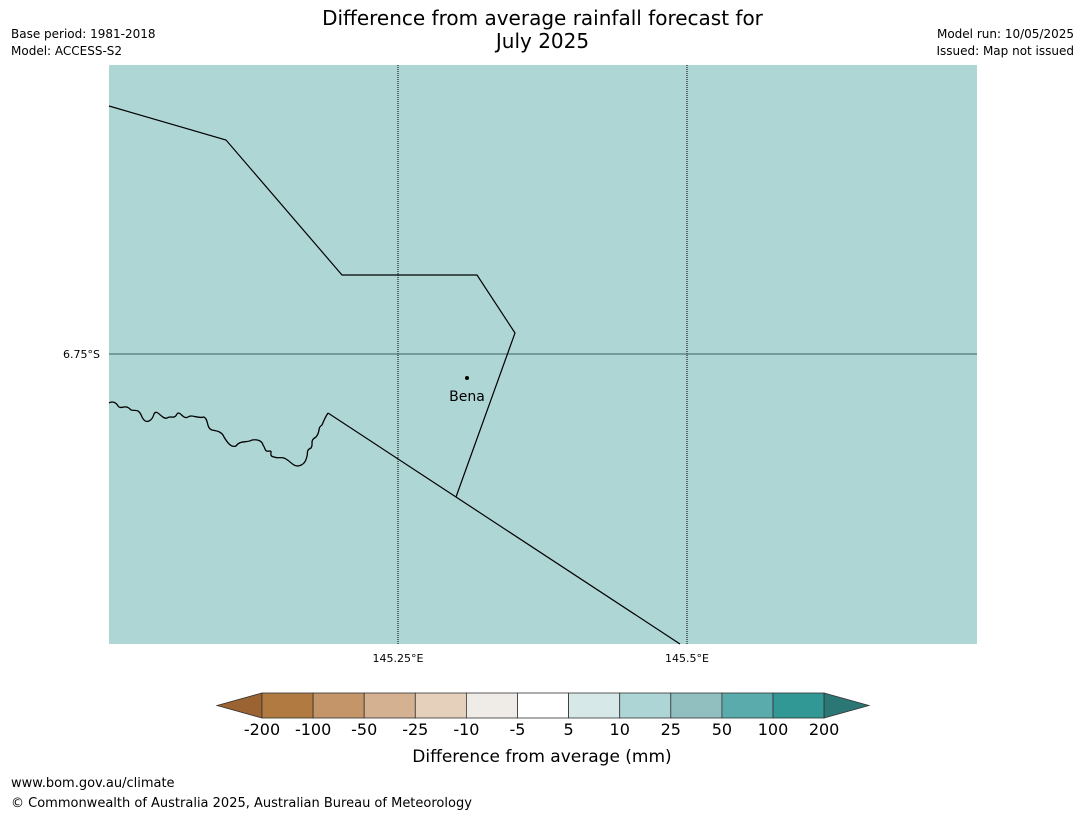 This screenshot has width=1085, height=816. I want to click on colorbar-tick-label: 100, so click(773, 729).